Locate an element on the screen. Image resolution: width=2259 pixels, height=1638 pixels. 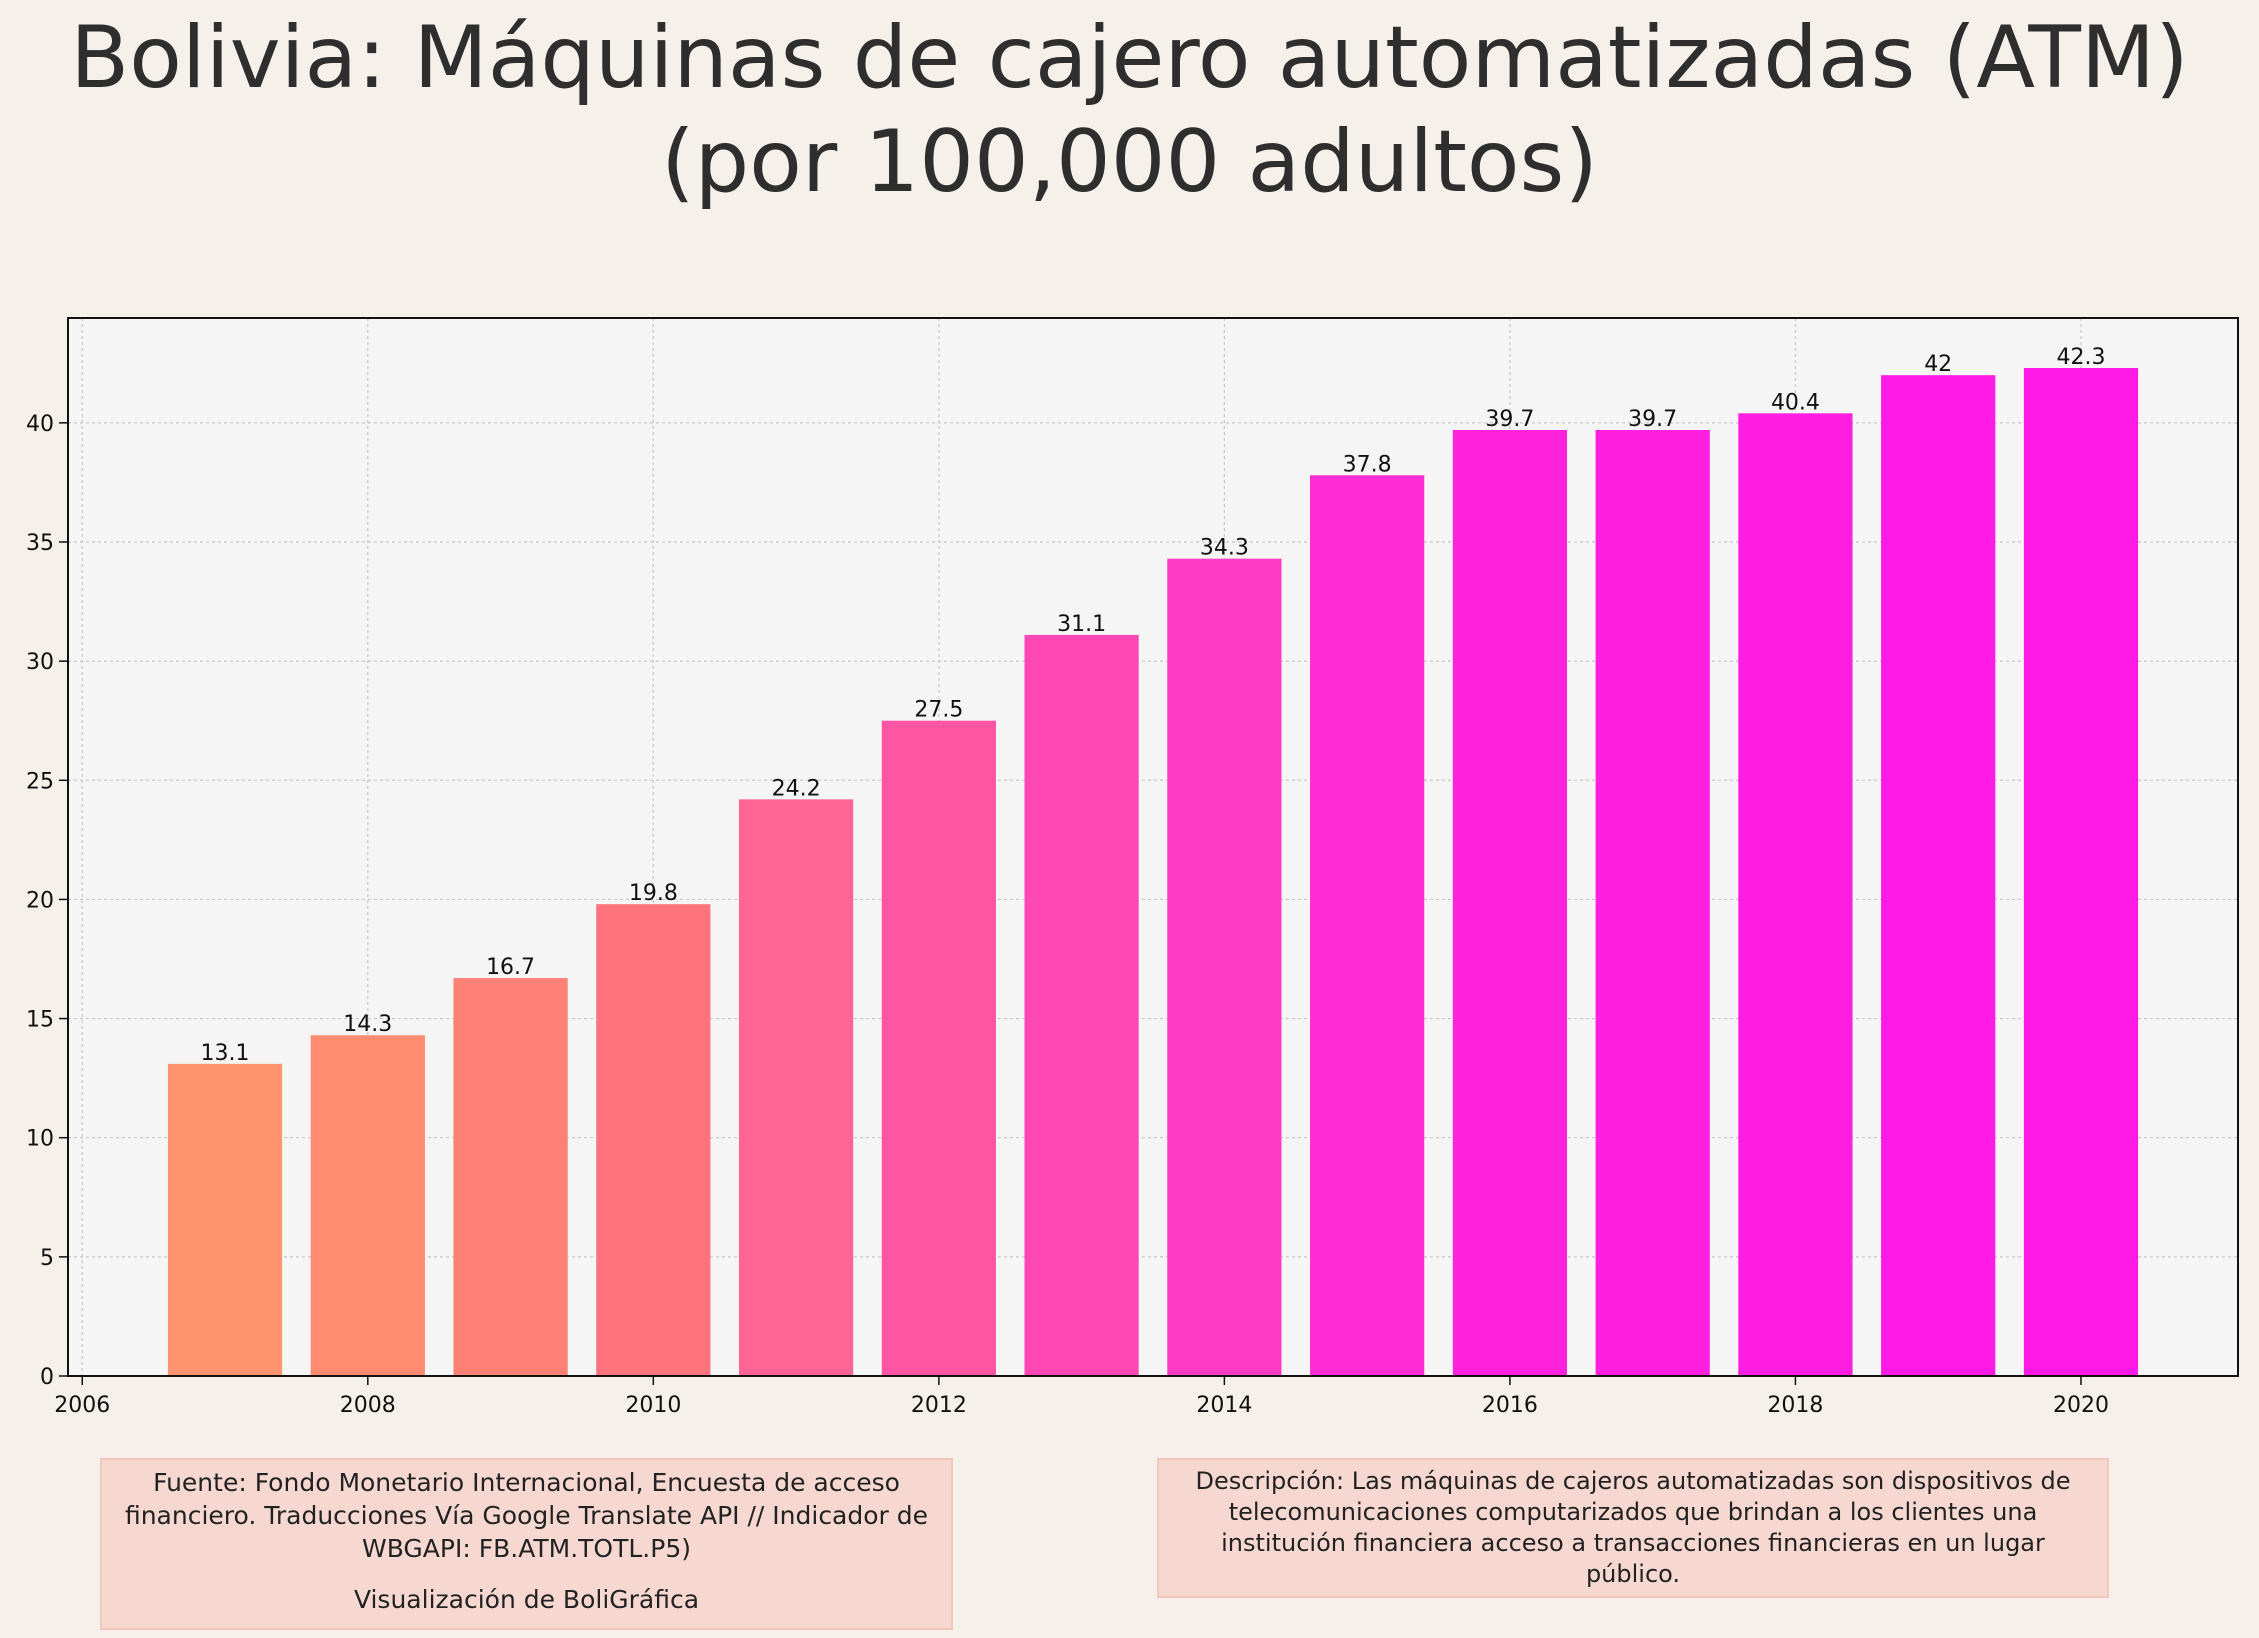
y-tick-label: 40 is located at coordinates (40, 424).